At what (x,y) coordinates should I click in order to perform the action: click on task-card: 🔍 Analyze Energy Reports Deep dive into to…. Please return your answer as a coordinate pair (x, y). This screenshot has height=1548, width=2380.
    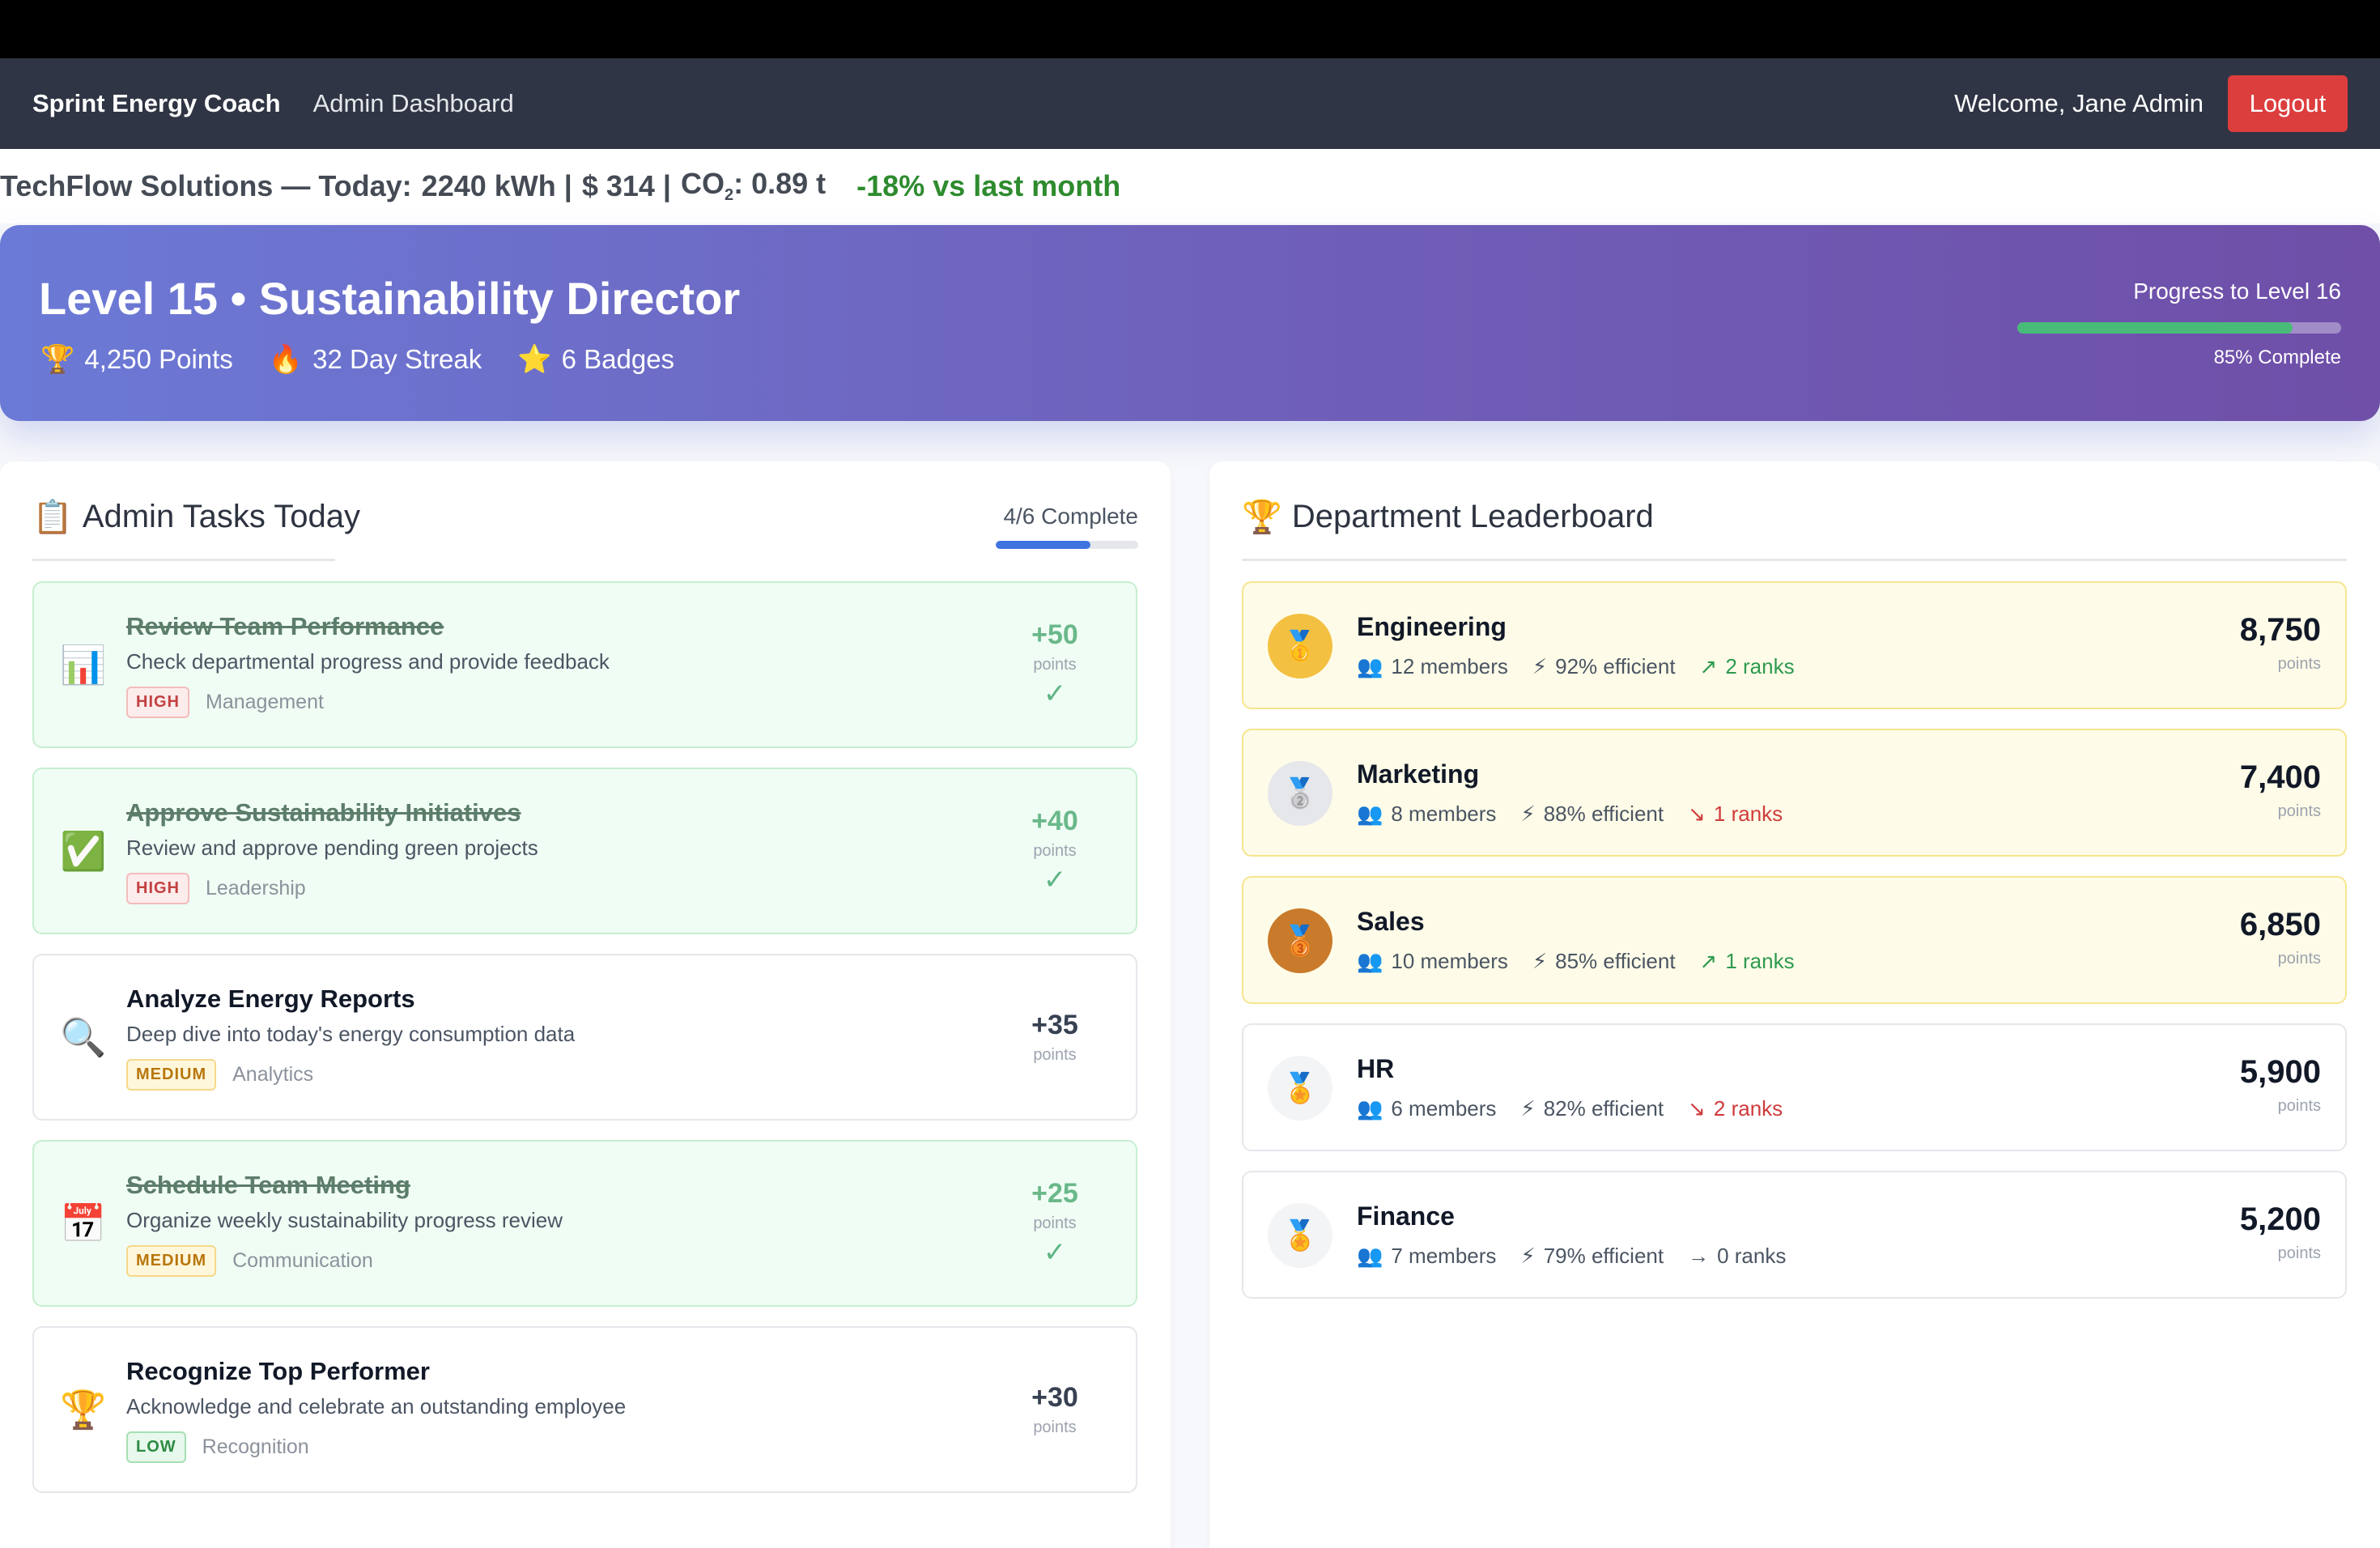
    Looking at the image, I should click on (585, 1038).